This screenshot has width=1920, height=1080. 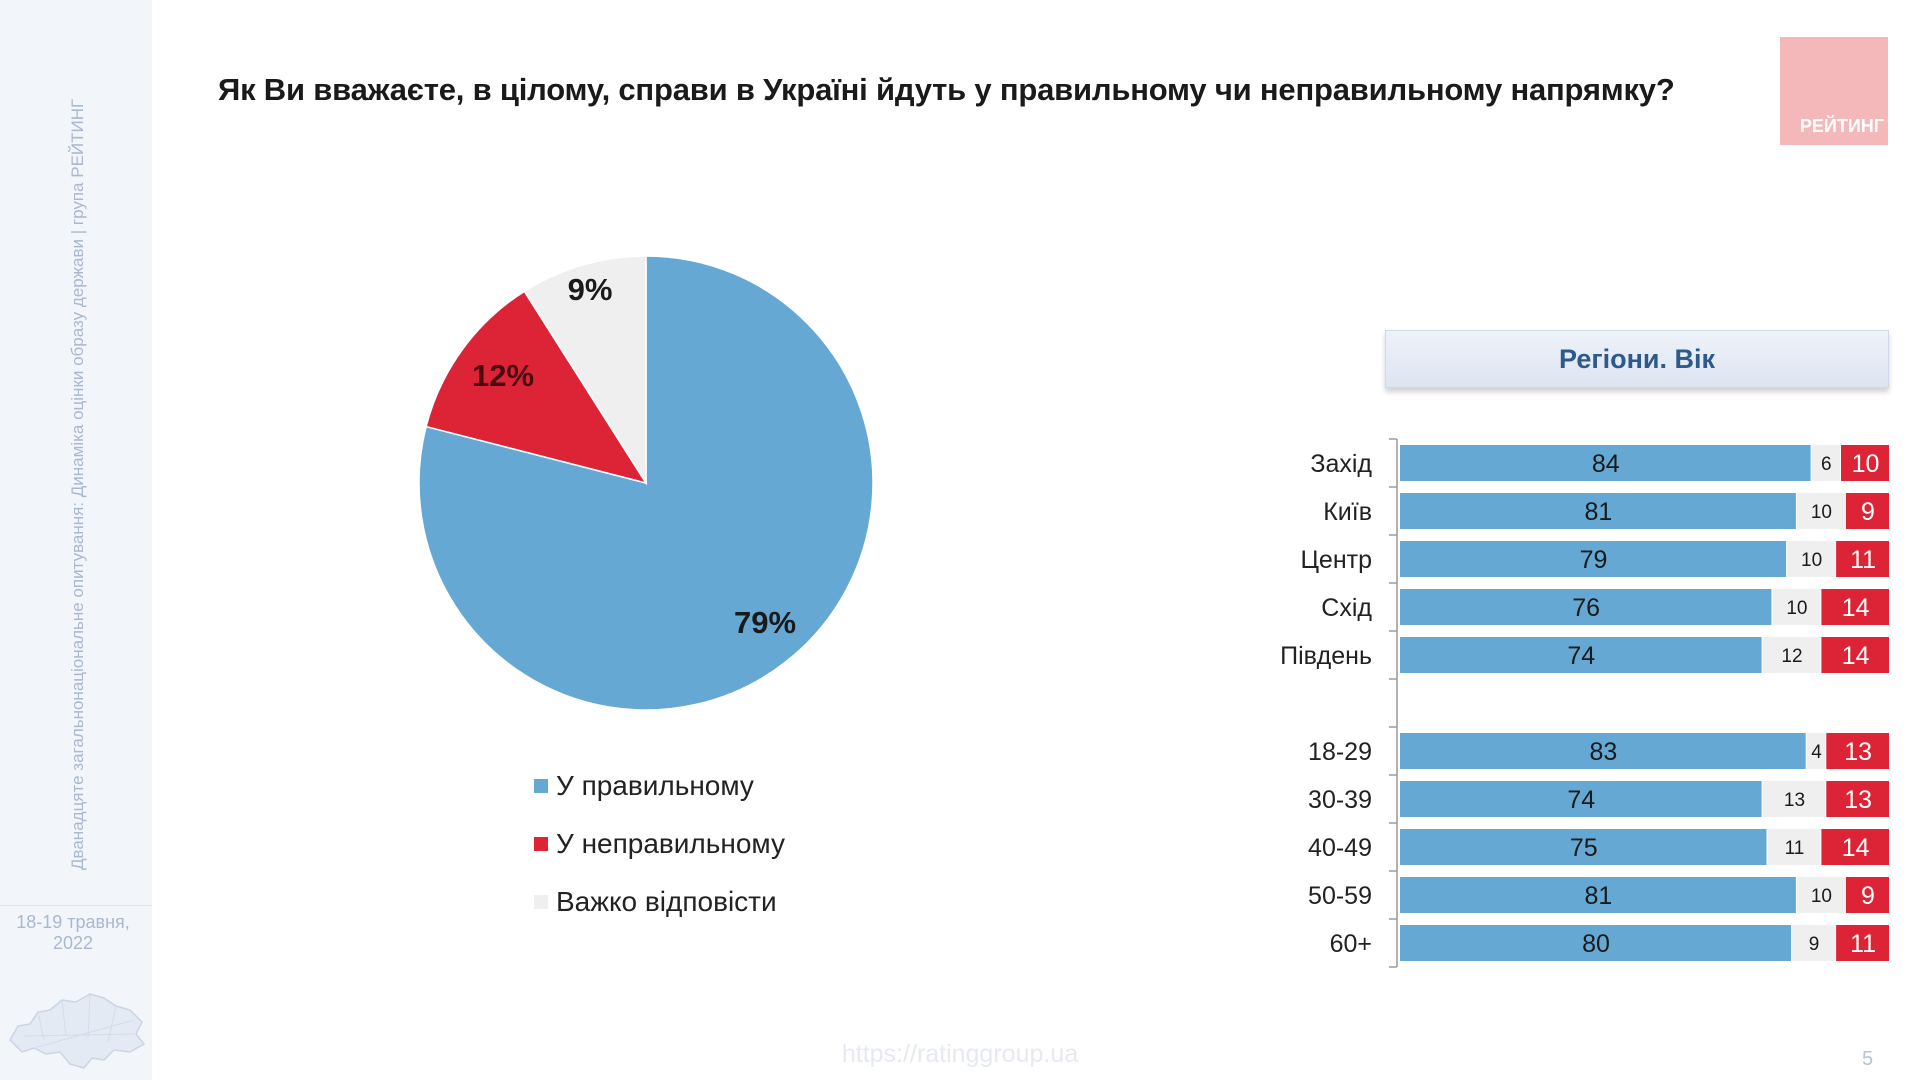 I want to click on pie-value-label-hard: 9%, so click(x=590, y=289).